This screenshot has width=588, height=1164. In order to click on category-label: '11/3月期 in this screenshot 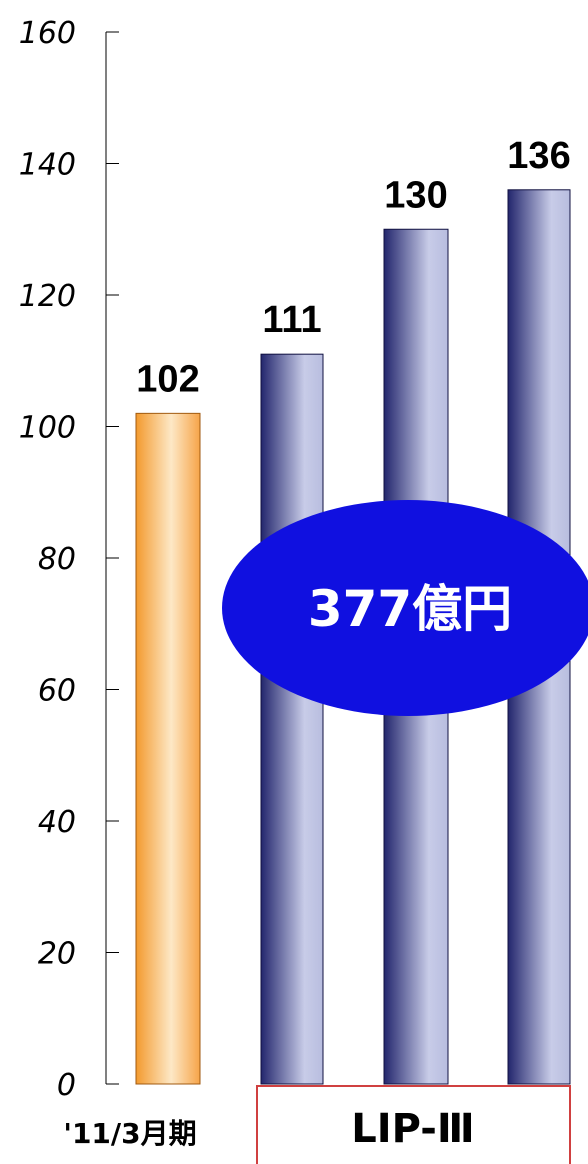, I will do `click(129, 1133)`.